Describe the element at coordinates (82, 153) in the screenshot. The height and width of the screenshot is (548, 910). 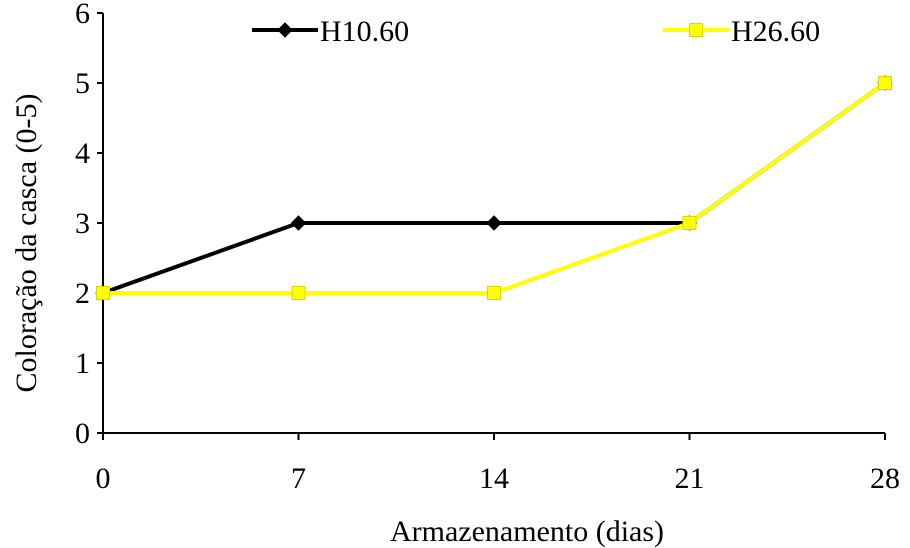
I see `y-tick-label: 4` at that location.